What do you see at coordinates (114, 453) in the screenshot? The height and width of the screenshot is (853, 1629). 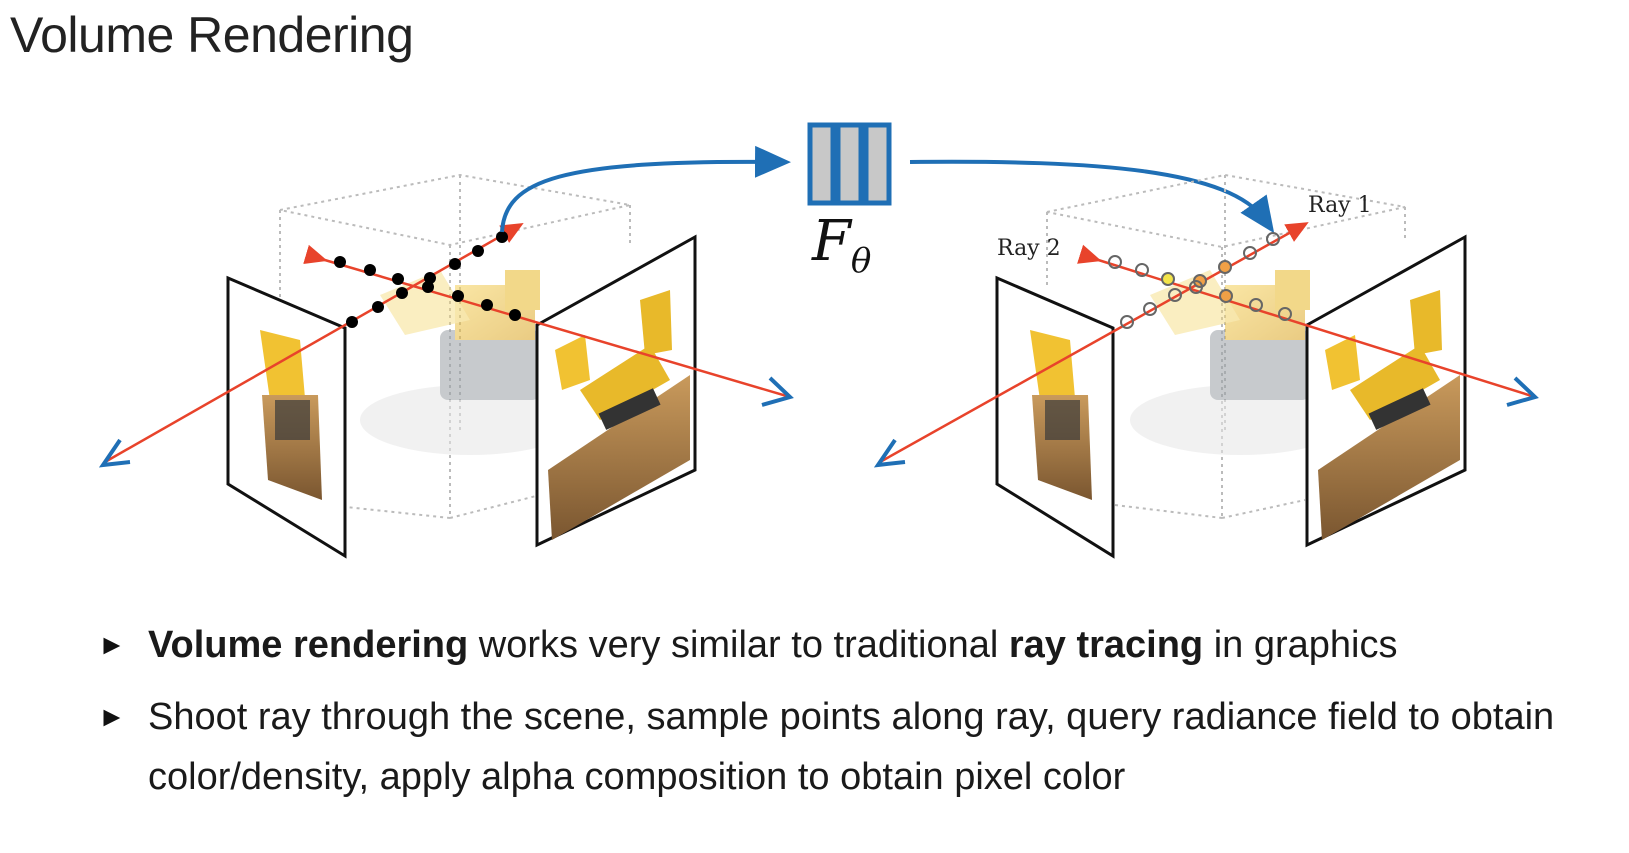 I see `left-camera-1-icon` at bounding box center [114, 453].